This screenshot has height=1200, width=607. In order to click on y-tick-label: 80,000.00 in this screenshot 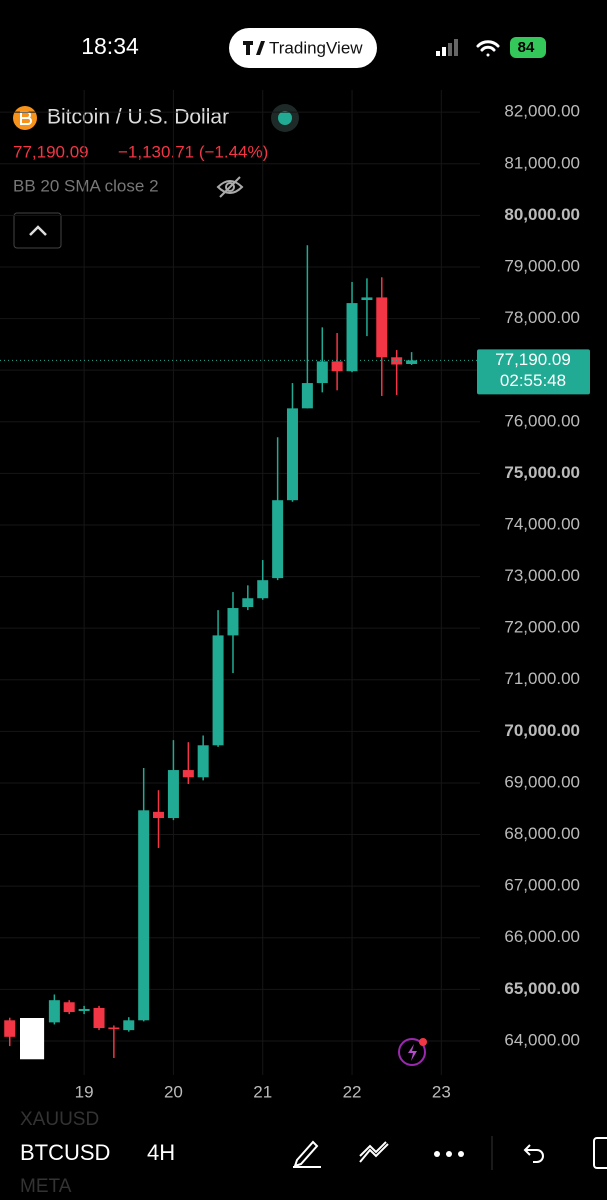, I will do `click(542, 214)`.